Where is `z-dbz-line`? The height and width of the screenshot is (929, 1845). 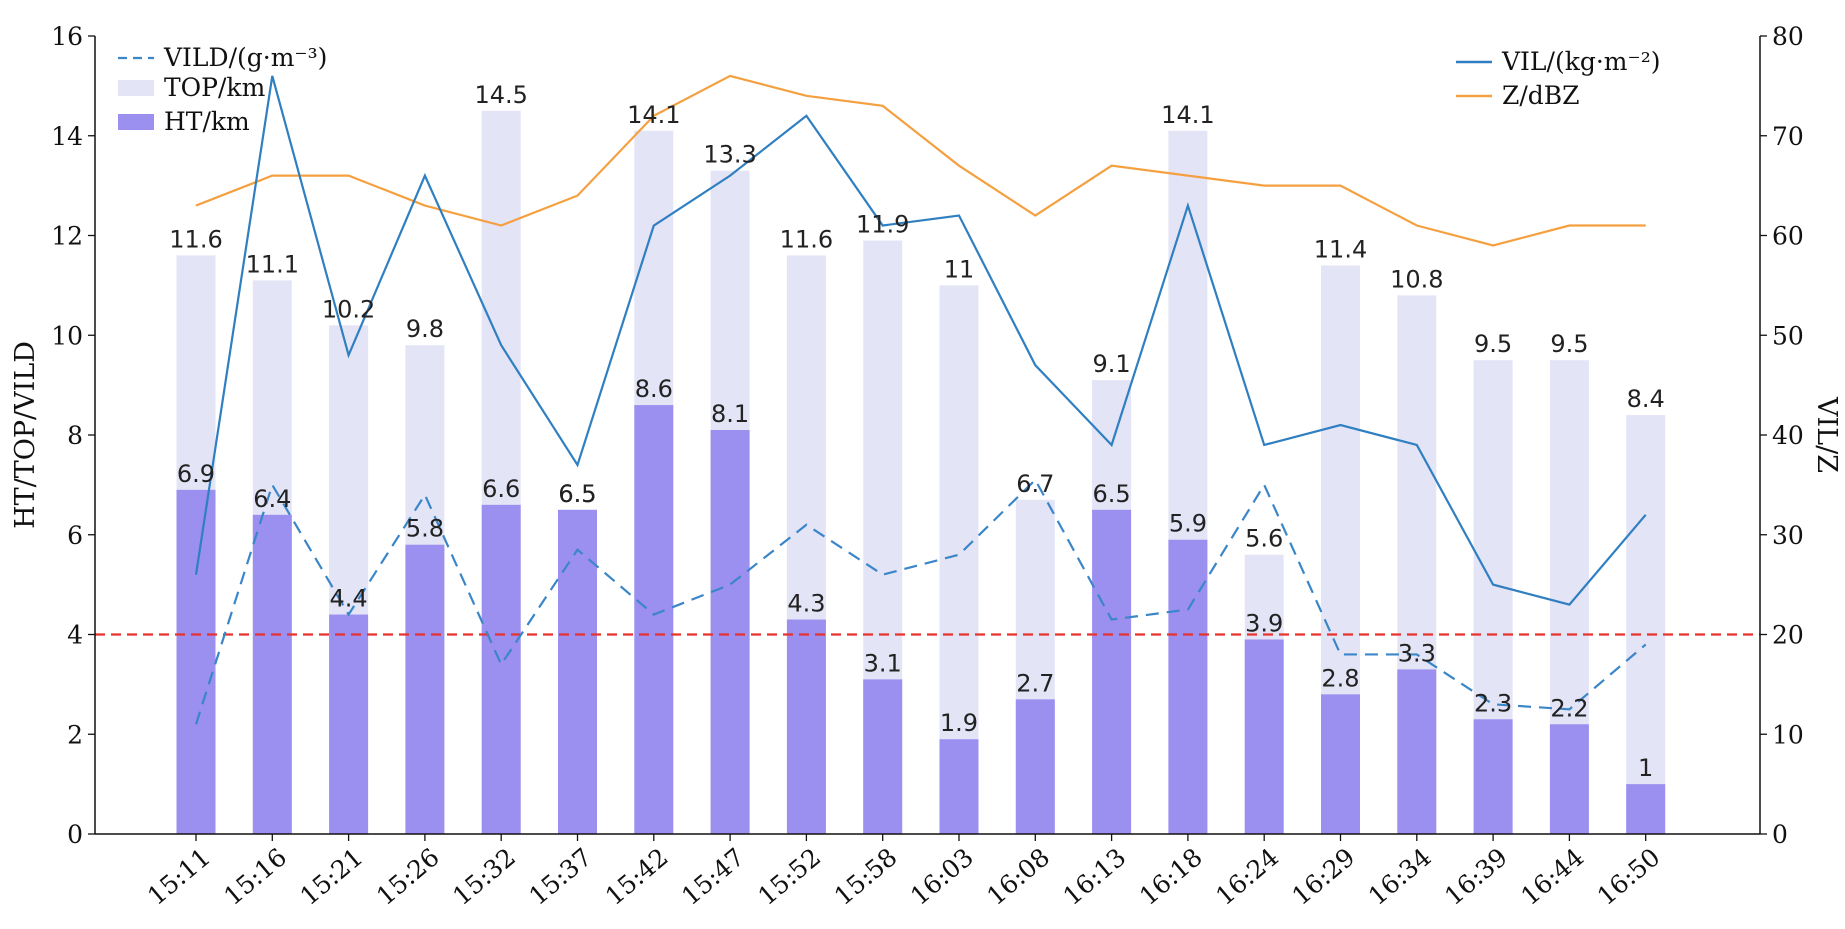
z-dbz-line is located at coordinates (920, 160).